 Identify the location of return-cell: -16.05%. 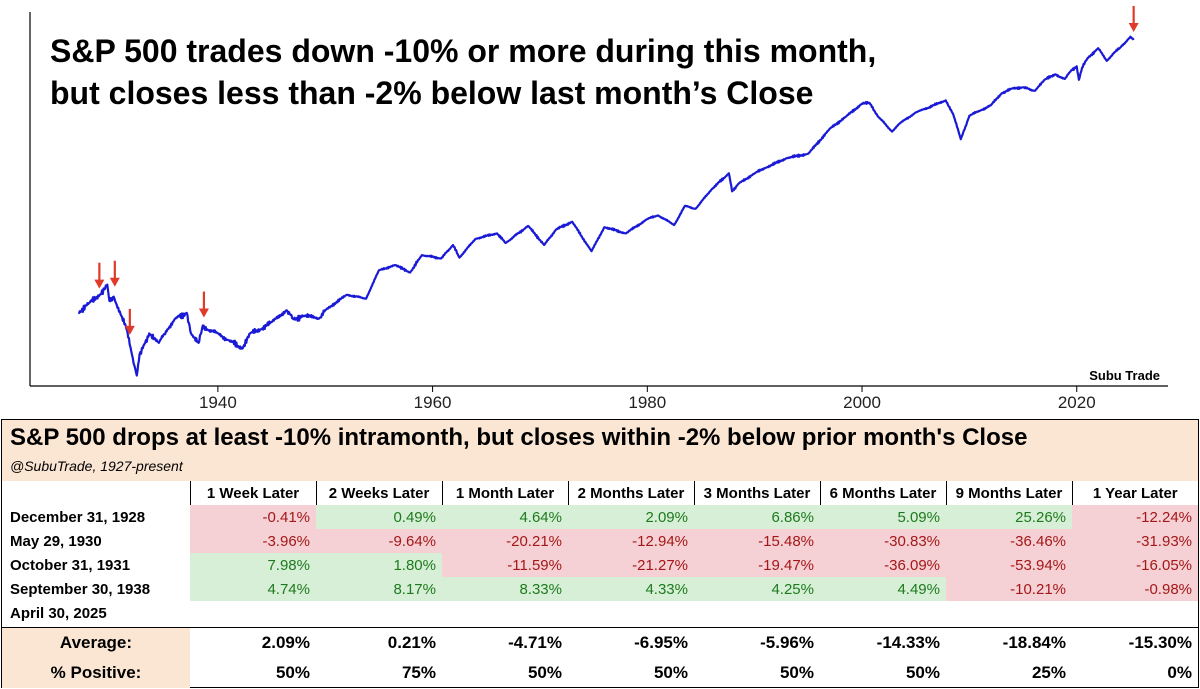
(1135, 565).